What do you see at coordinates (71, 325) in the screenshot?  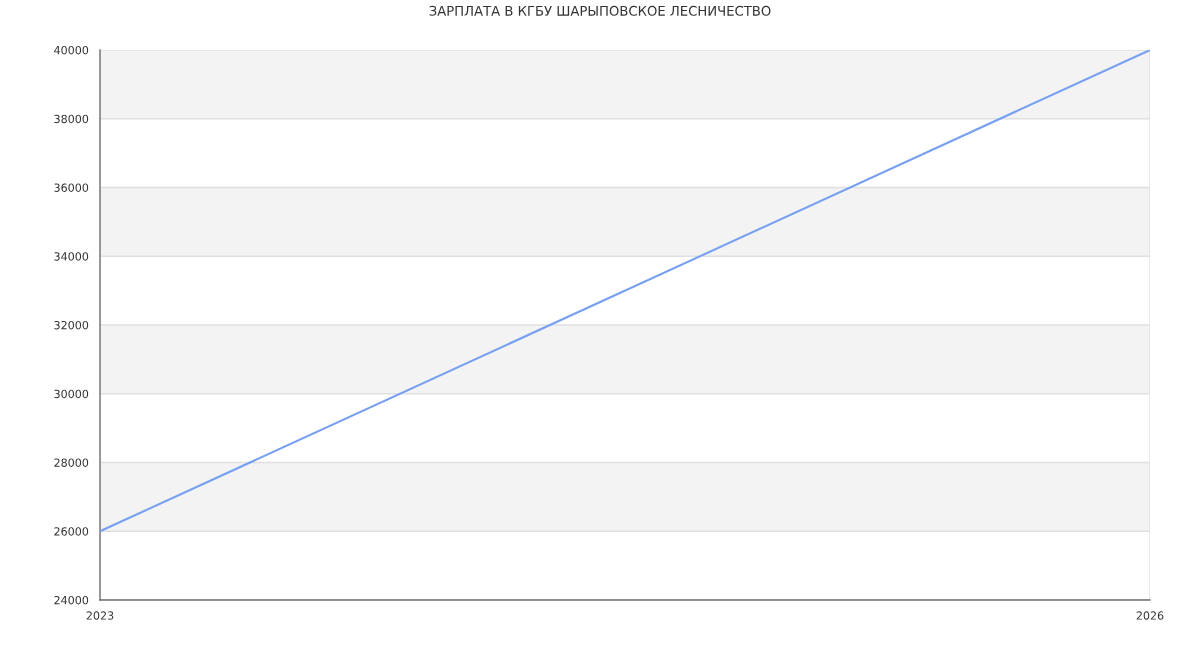 I see `y-tick-label: 32000` at bounding box center [71, 325].